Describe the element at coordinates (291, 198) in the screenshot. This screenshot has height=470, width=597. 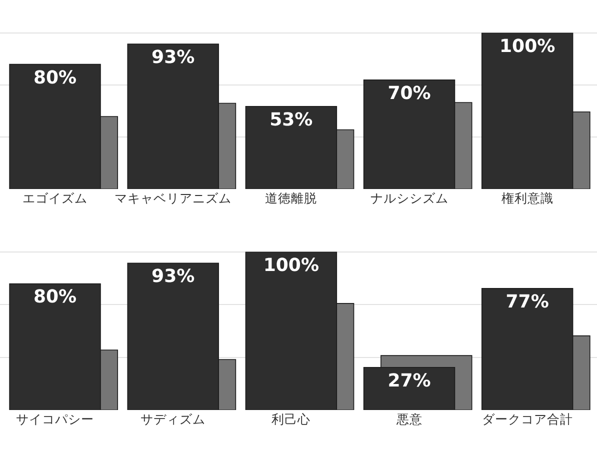
I see `x-tick-label: 道徳離脱` at that location.